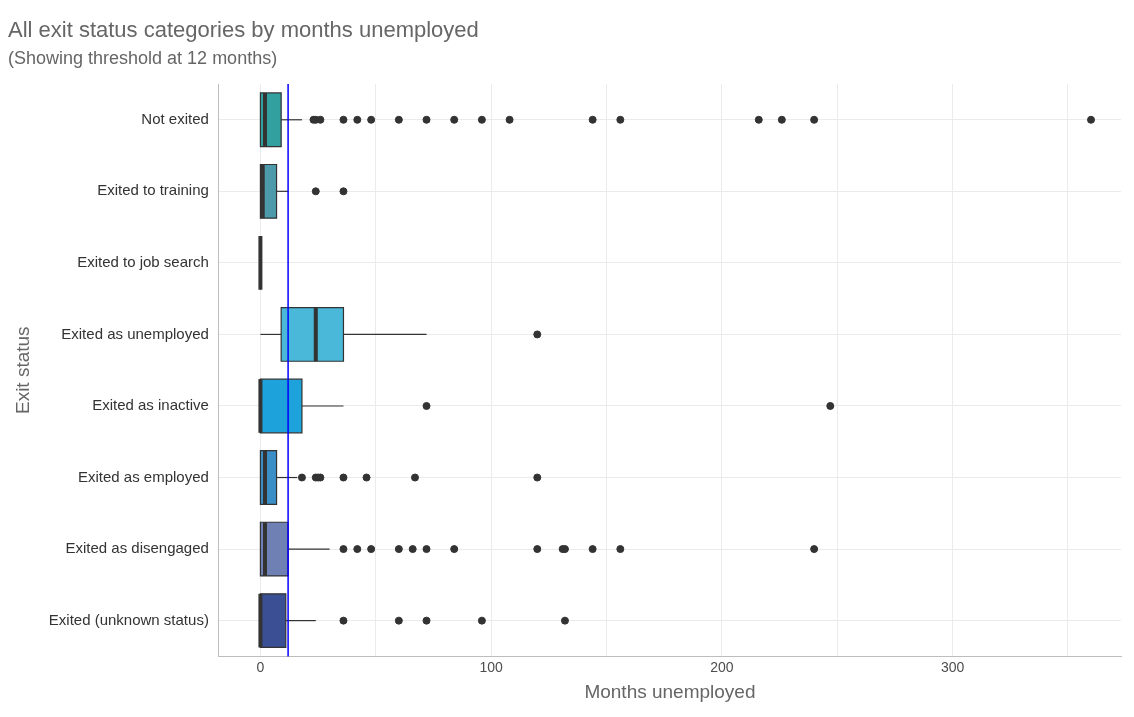 The height and width of the screenshot is (717, 1134). I want to click on x-axis-title: Months unemployed, so click(670, 691).